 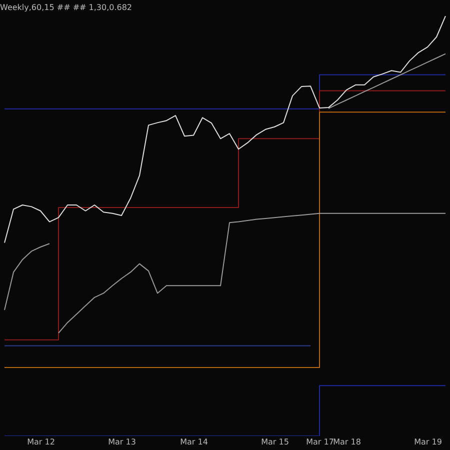 I want to click on chart-title: Weekly,60,15 ## ## 1,30,0.682, so click(x=66, y=7).